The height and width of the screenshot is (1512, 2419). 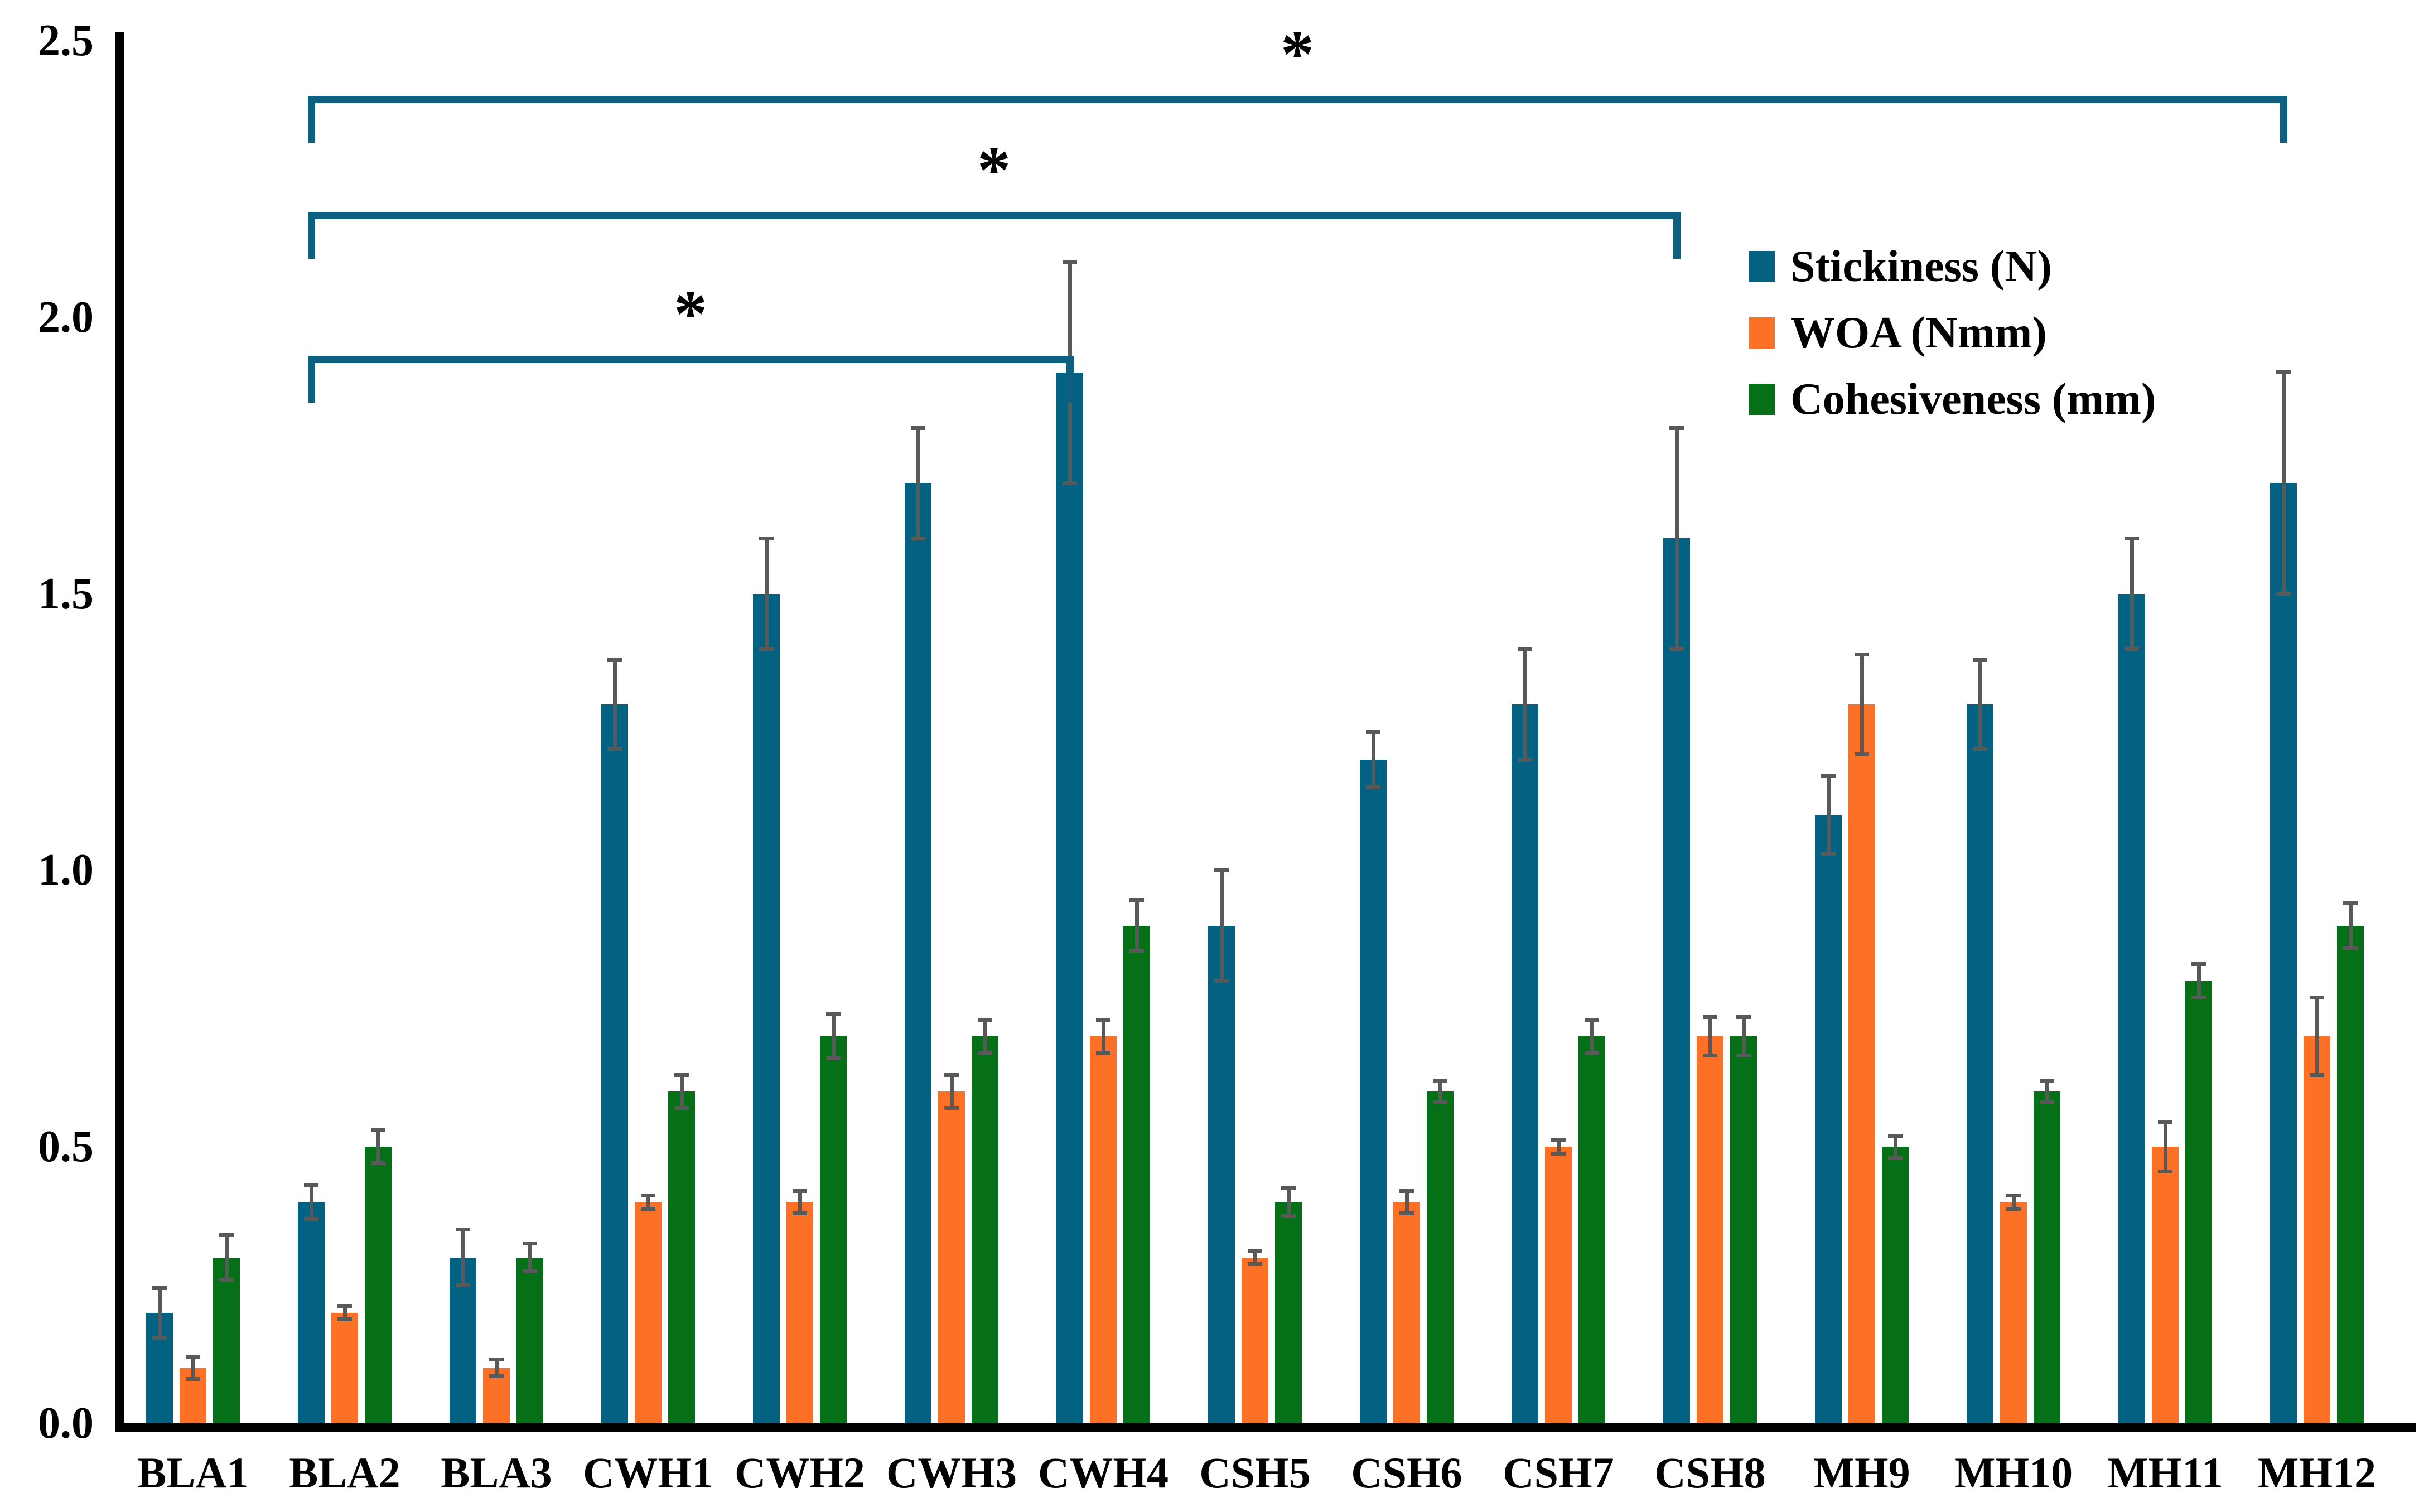 I want to click on error-bar-line-CSH5-woa, so click(x=1255, y=1257).